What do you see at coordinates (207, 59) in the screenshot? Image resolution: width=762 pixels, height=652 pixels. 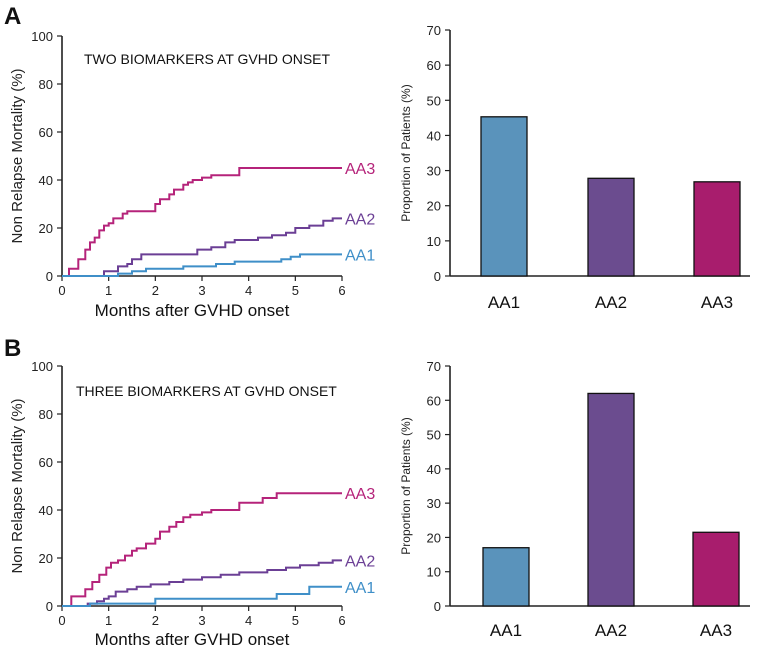 I see `chart-title: TWO BIOMARKERS AT GVHD ONSET` at bounding box center [207, 59].